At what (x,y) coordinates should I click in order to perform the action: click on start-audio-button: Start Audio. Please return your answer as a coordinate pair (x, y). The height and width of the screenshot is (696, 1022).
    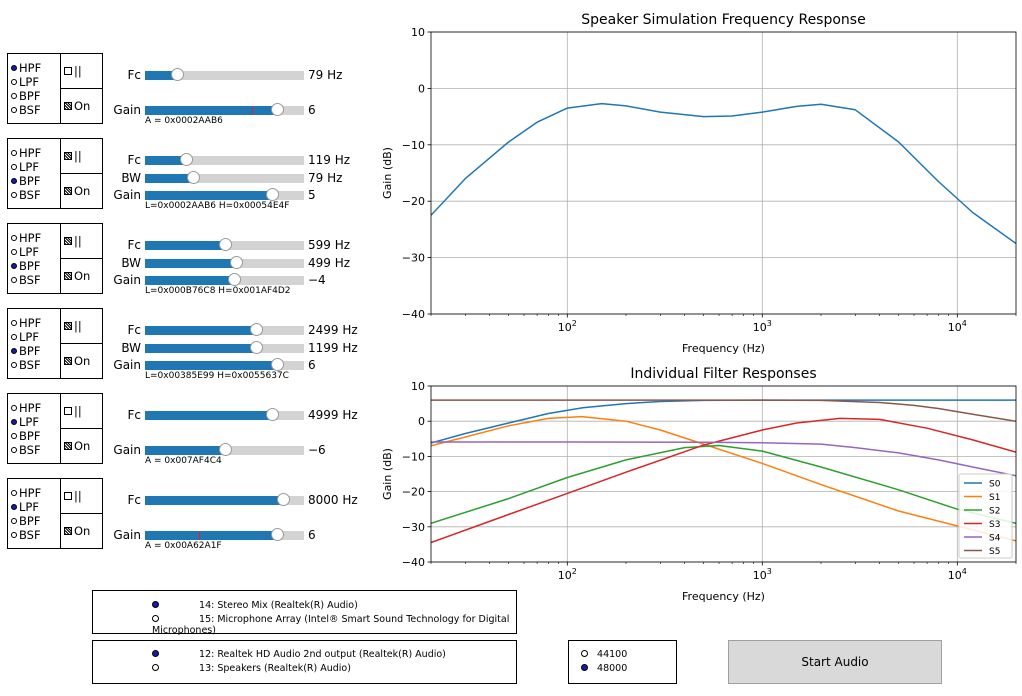
    Looking at the image, I should click on (835, 662).